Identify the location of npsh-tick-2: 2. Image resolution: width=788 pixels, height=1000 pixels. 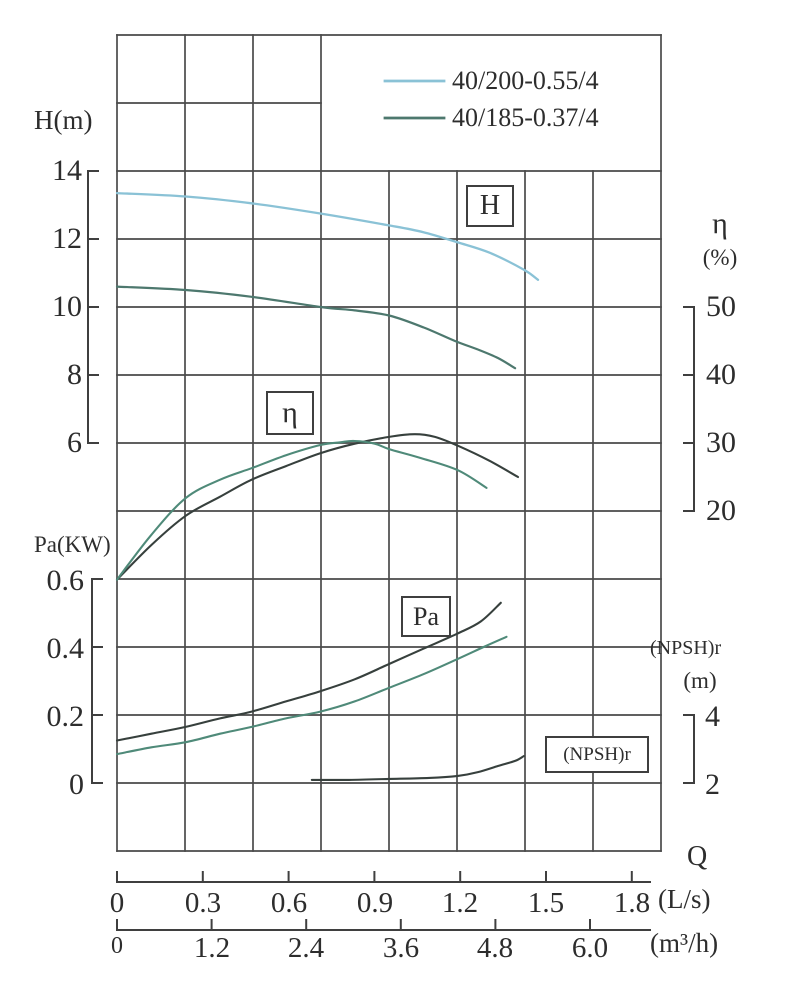
(712, 784).